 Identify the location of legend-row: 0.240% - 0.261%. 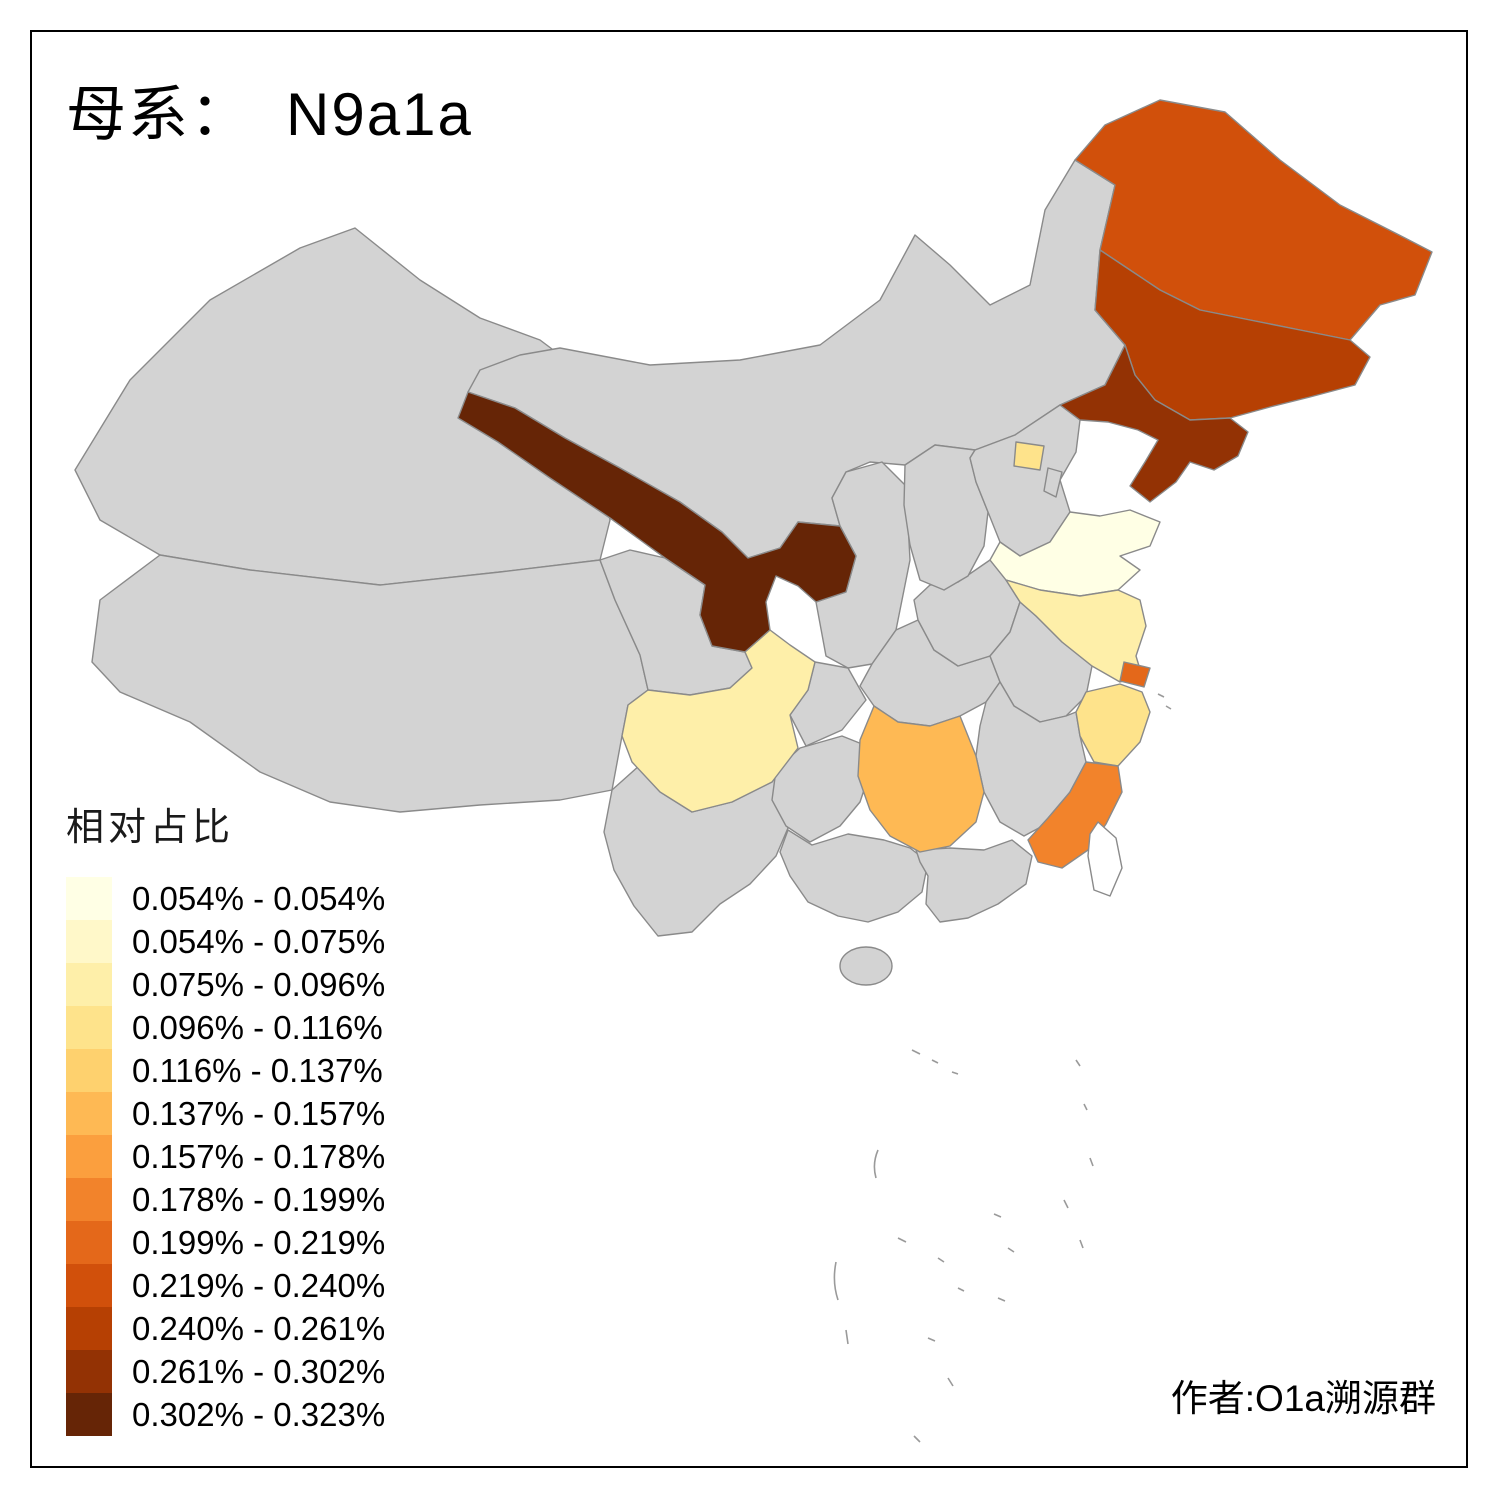
(225, 1328).